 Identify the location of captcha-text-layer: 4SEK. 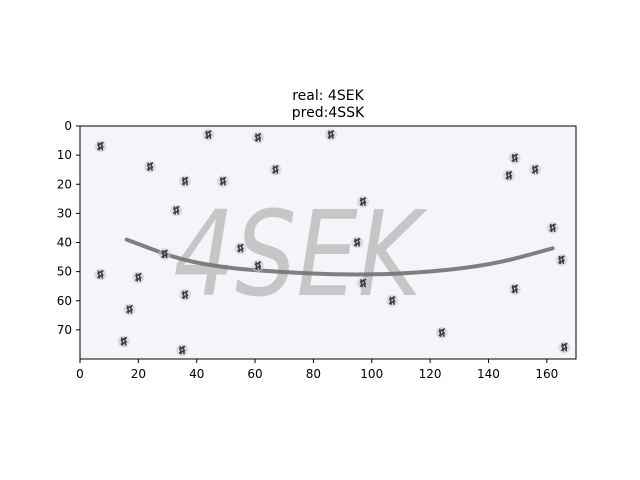
(300, 254).